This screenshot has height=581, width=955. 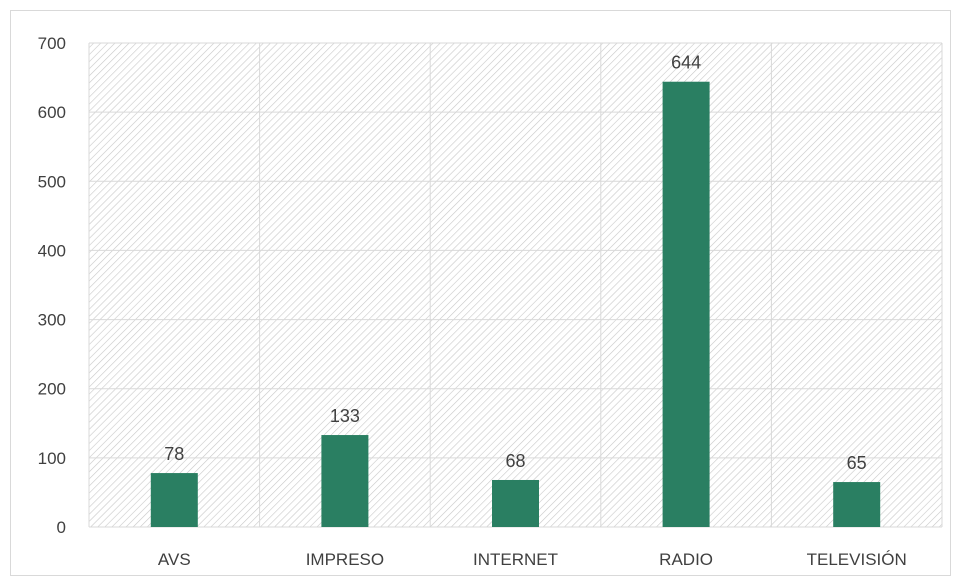 I want to click on y-tick-label: 0, so click(x=61, y=527).